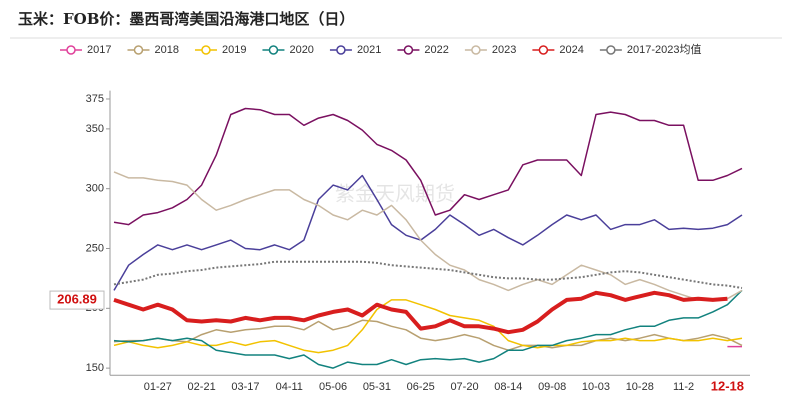 The height and width of the screenshot is (405, 792). Describe the element at coordinates (683, 387) in the screenshot. I see `x-tick-label: 11-2` at that location.